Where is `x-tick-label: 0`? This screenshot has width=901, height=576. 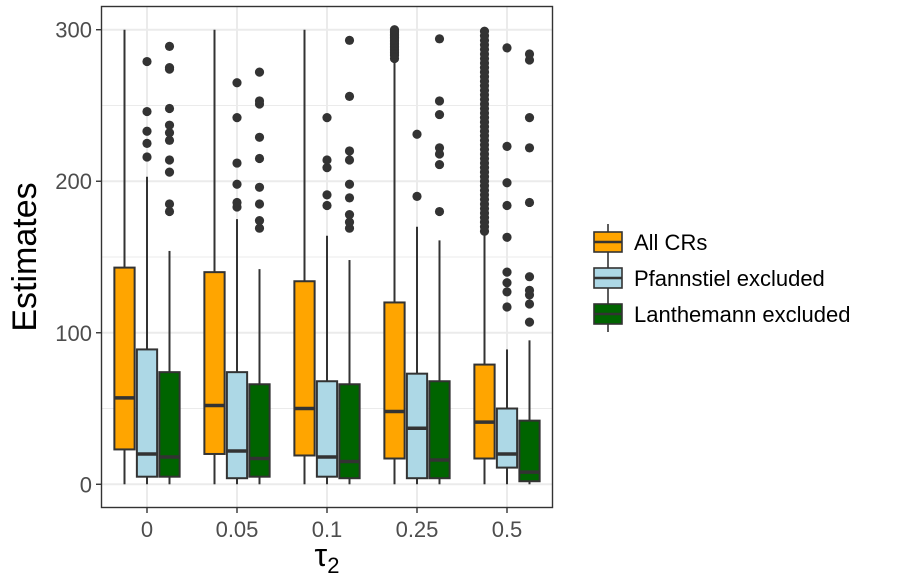
x-tick-label: 0 is located at coordinates (147, 529).